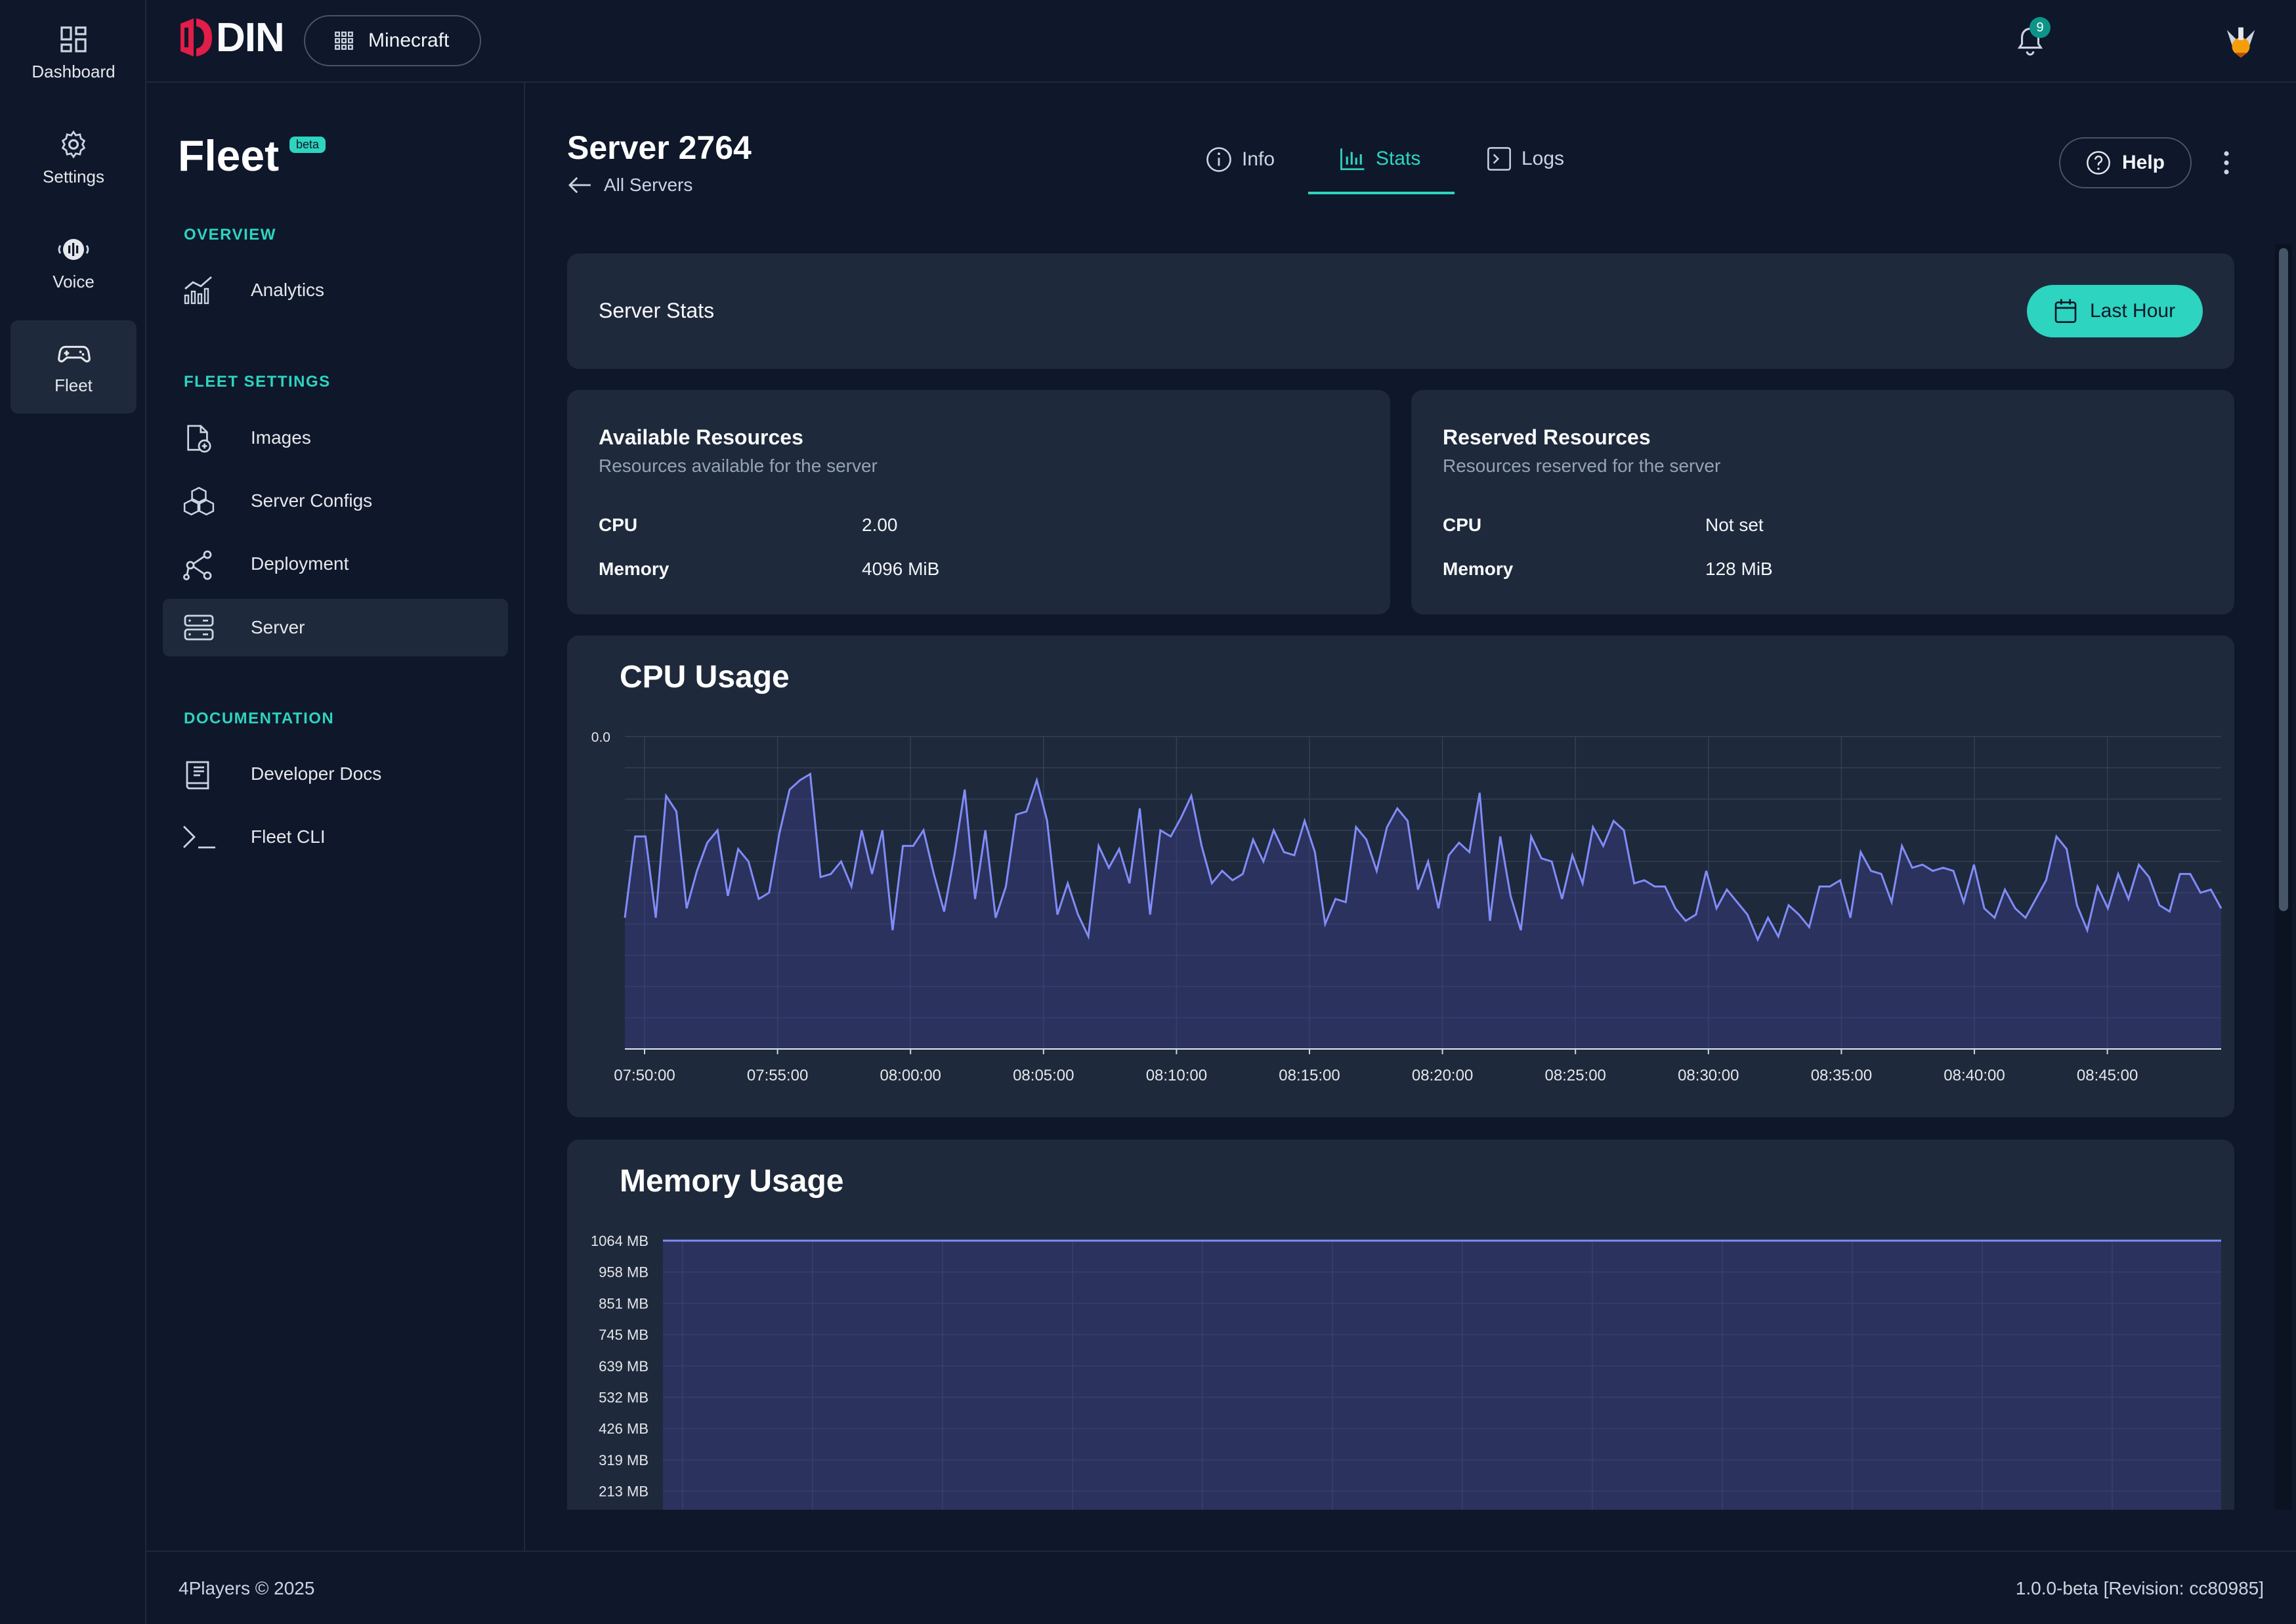 This screenshot has height=1624, width=2296. I want to click on y-tick-label: 745 MB, so click(623, 1335).